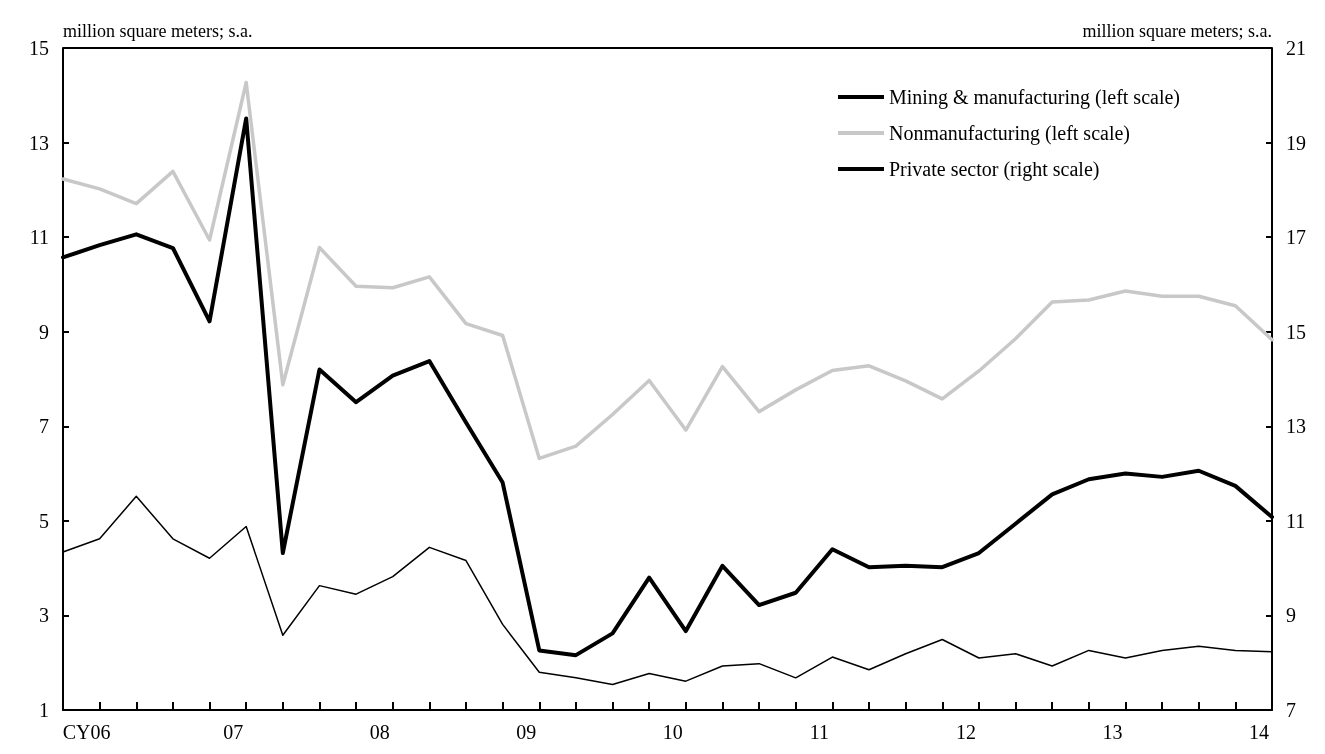  Describe the element at coordinates (44, 331) in the screenshot. I see `y-tick-label: 9` at that location.